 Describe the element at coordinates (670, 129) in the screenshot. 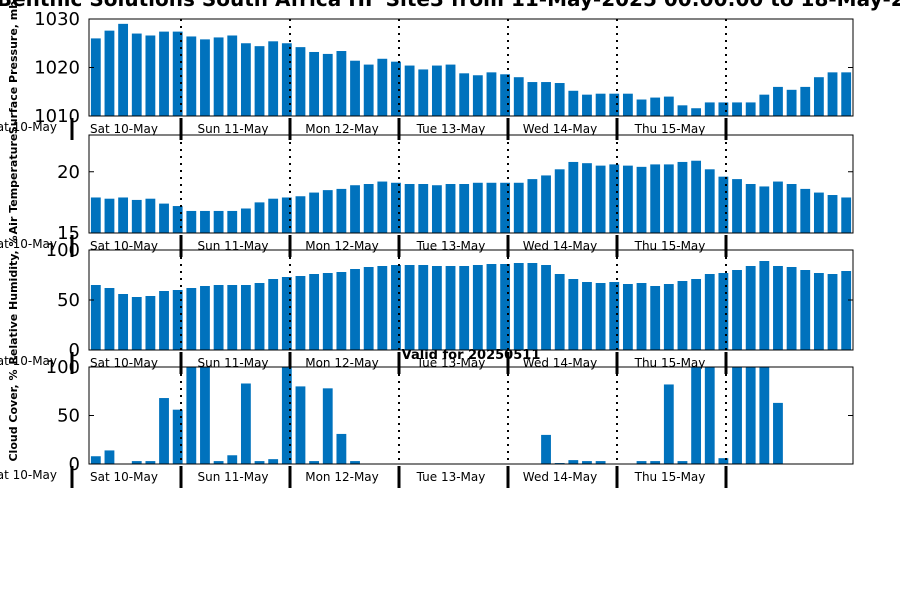

I see `day-label: Thu 15-May` at that location.